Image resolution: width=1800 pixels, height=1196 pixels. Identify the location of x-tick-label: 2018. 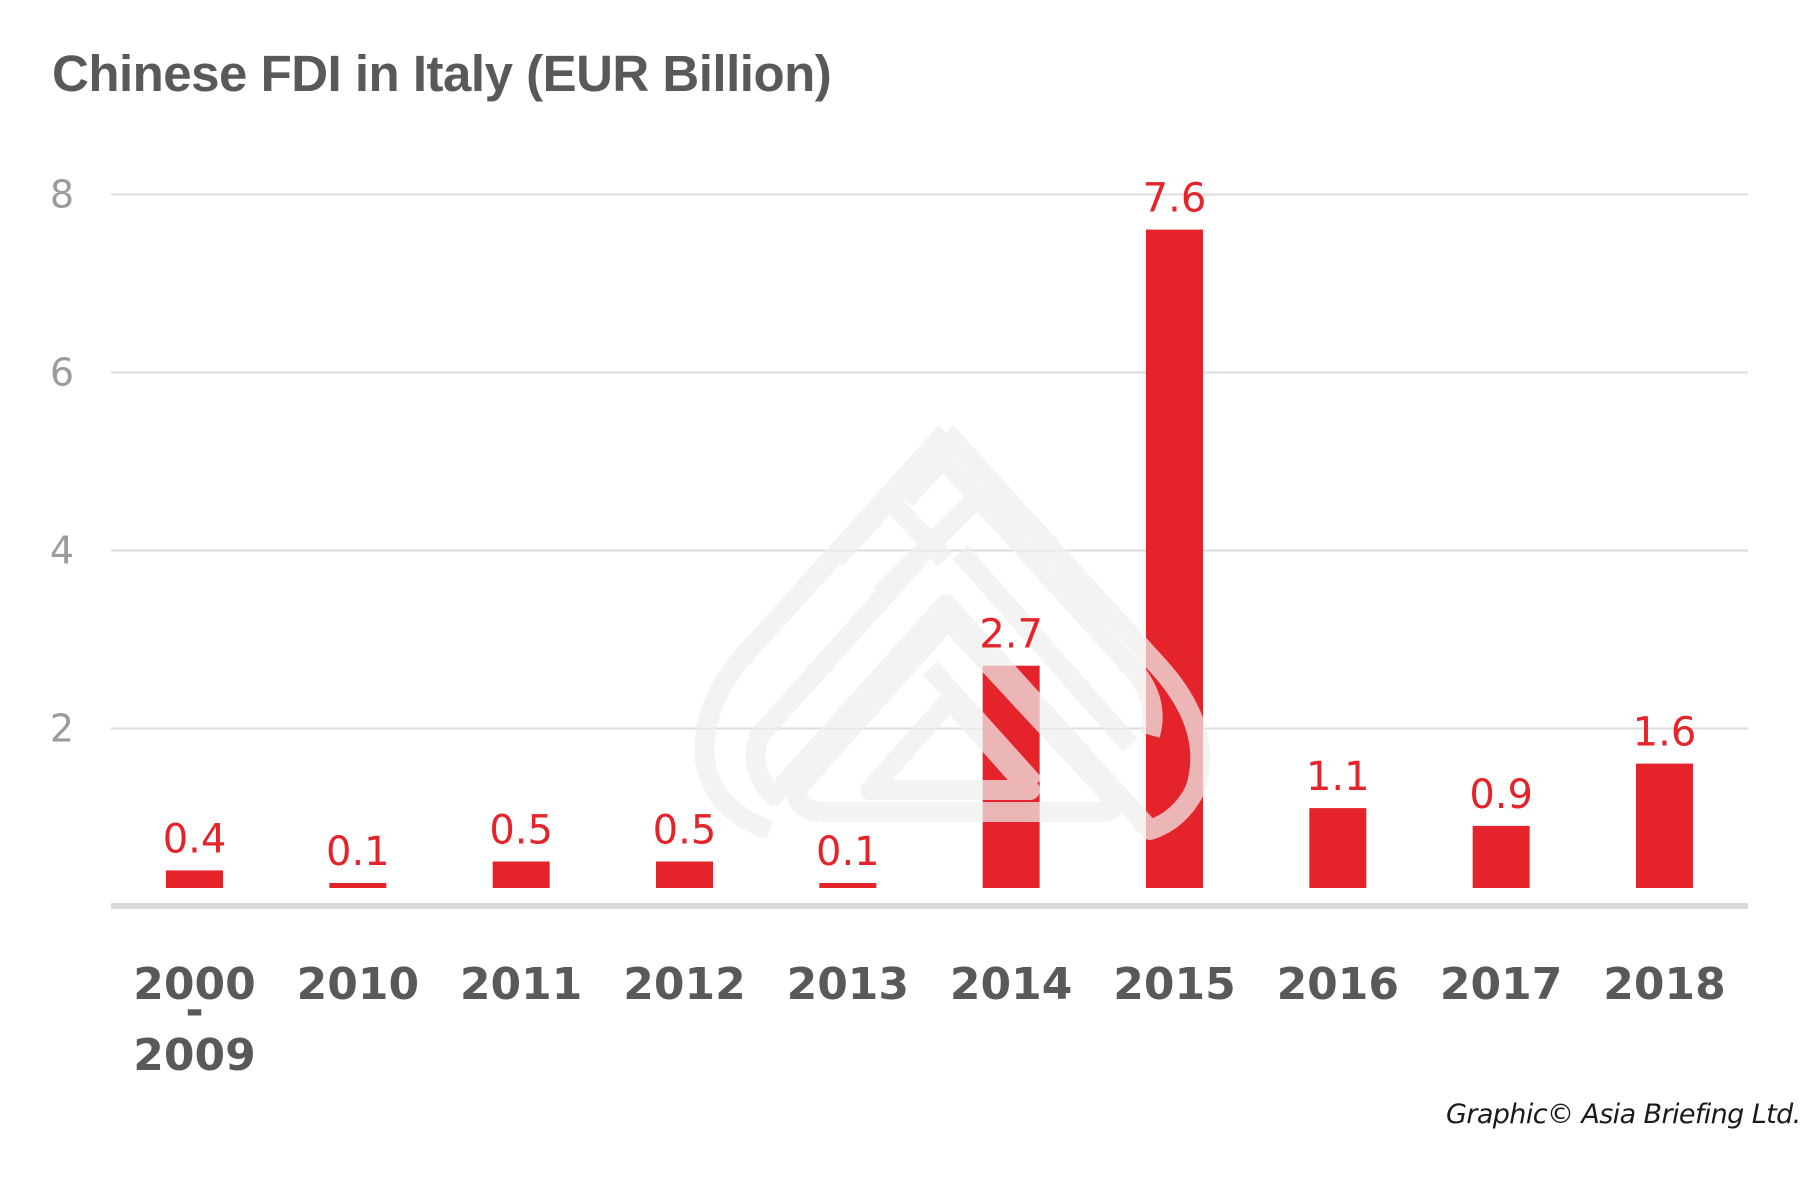
(1664, 984).